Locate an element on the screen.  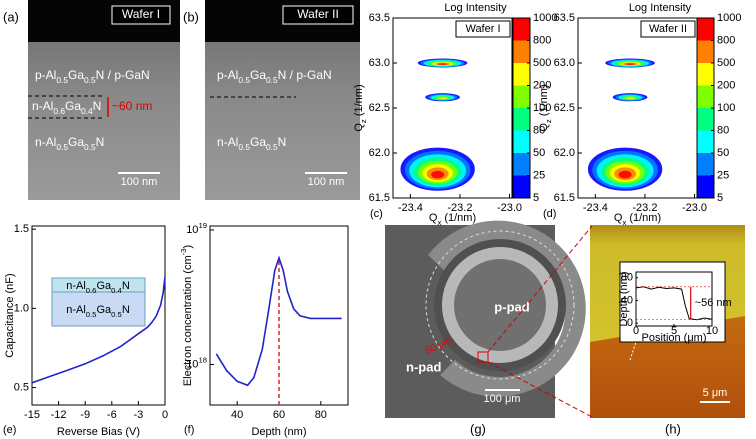
y-tick-label: 61.5 is located at coordinates (564, 198).